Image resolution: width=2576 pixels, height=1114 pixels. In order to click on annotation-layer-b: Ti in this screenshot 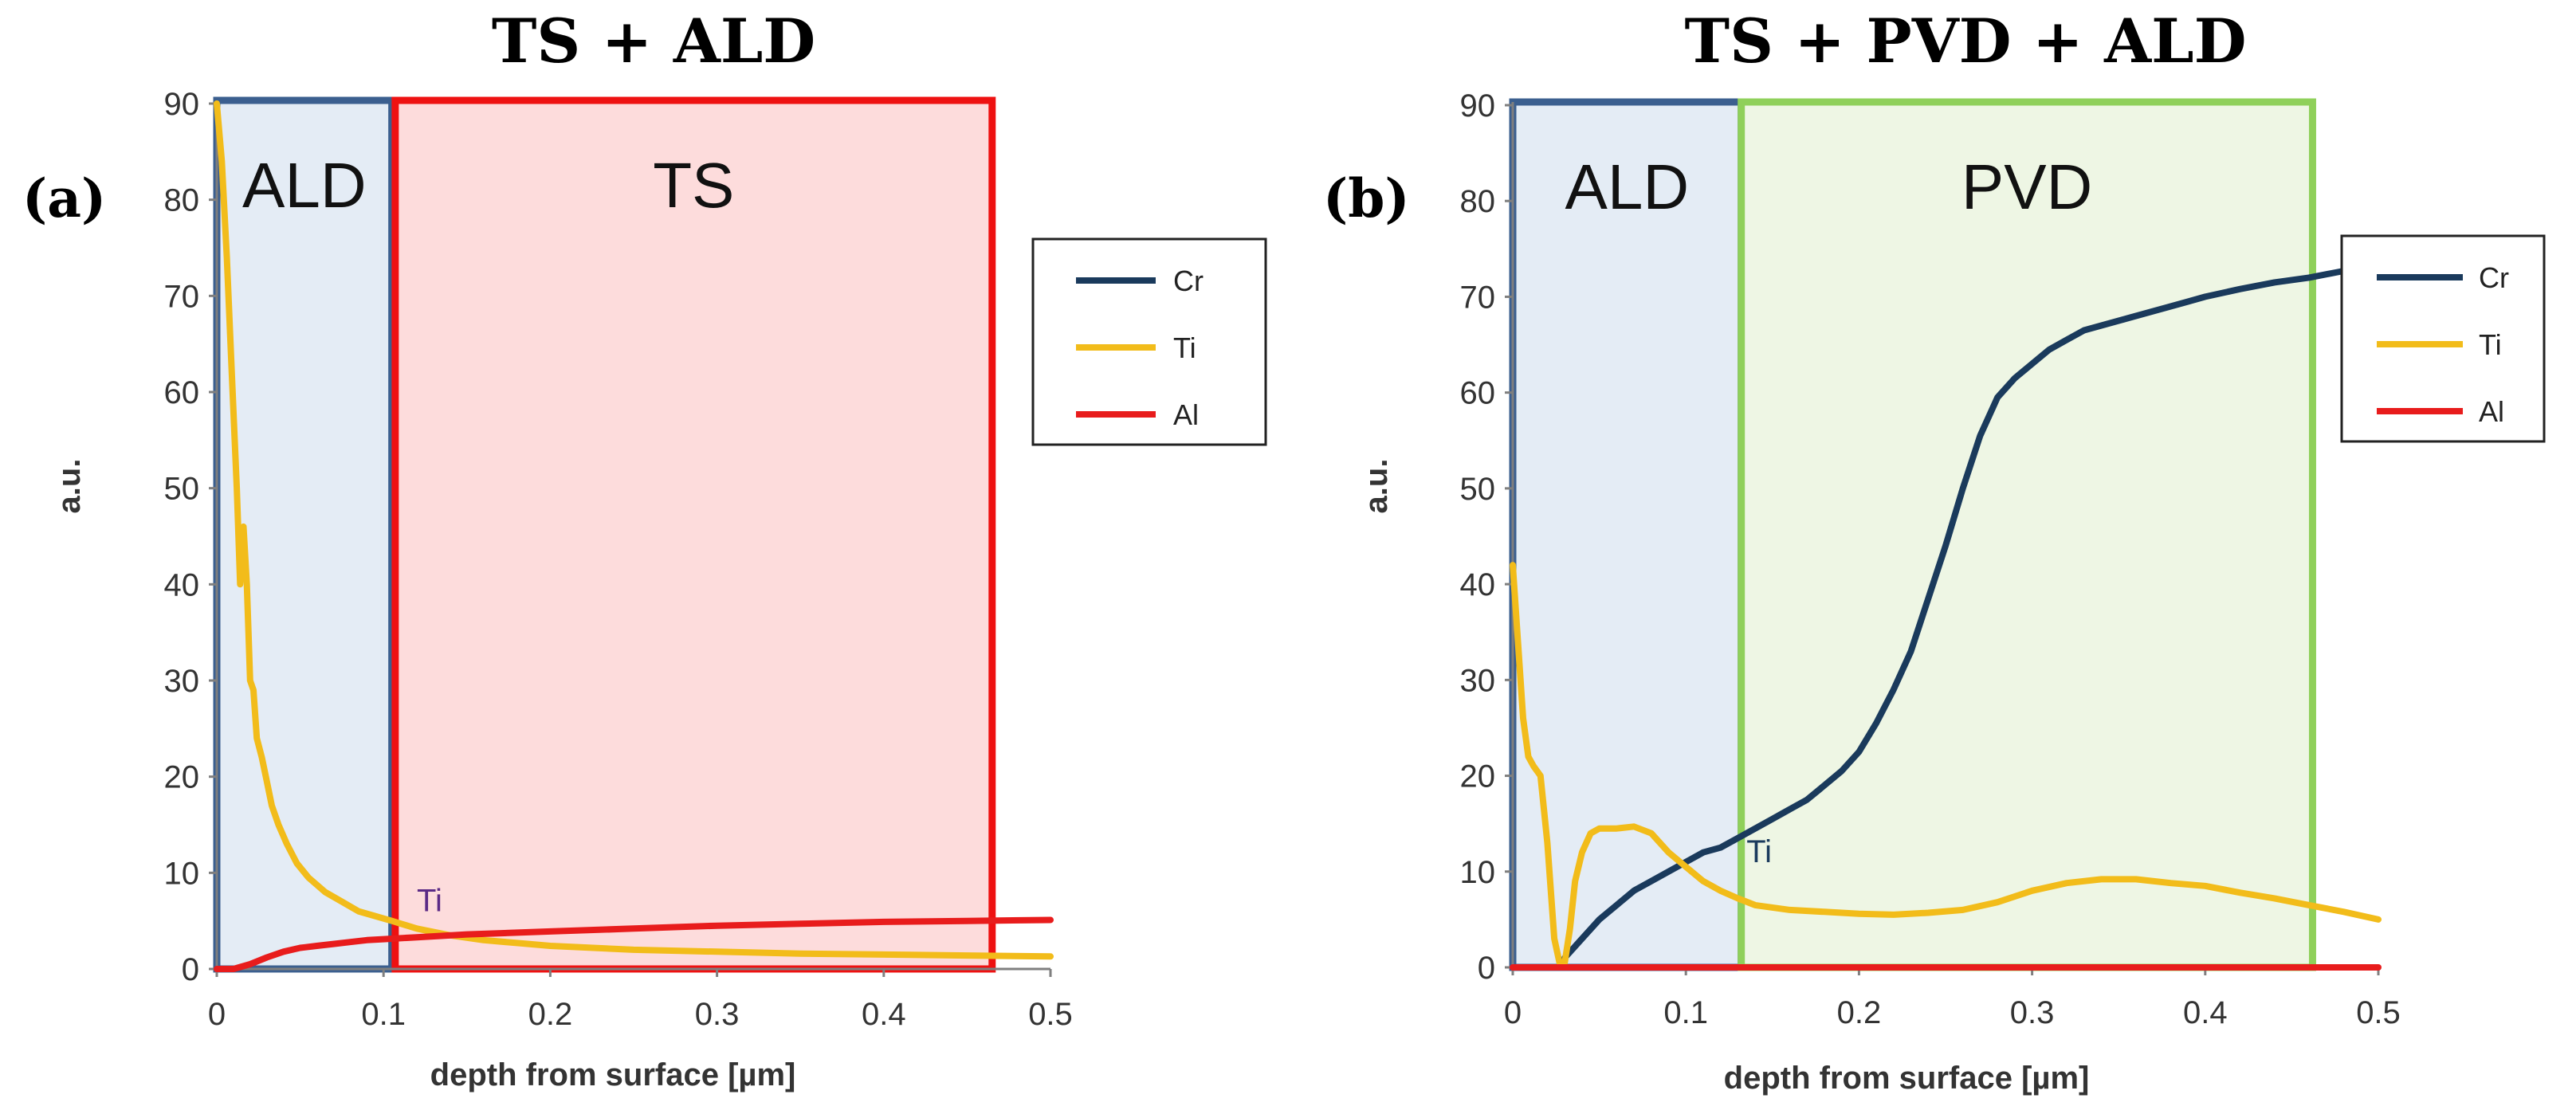, I will do `click(1759, 851)`.